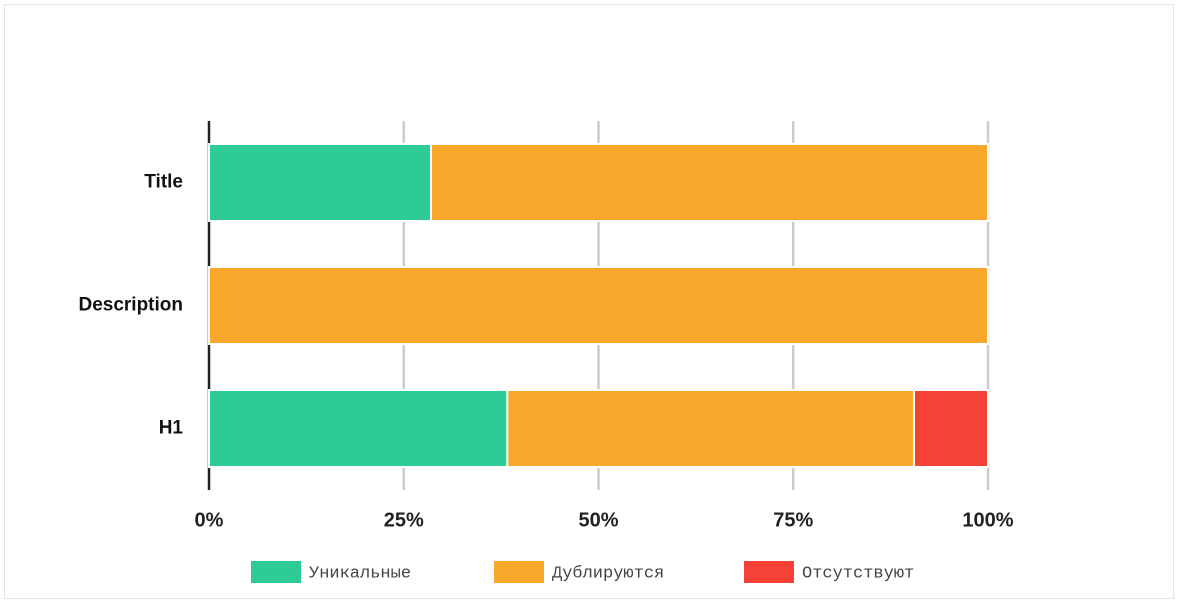  I want to click on y-tick-label: H1, so click(171, 428).